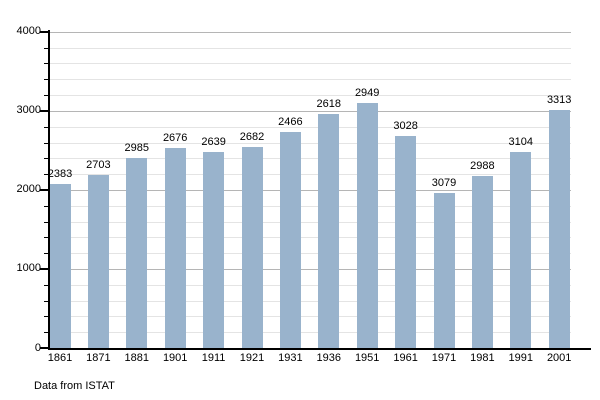 This screenshot has width=600, height=400. Describe the element at coordinates (28, 31) in the screenshot. I see `y-tick-label: 4000` at that location.